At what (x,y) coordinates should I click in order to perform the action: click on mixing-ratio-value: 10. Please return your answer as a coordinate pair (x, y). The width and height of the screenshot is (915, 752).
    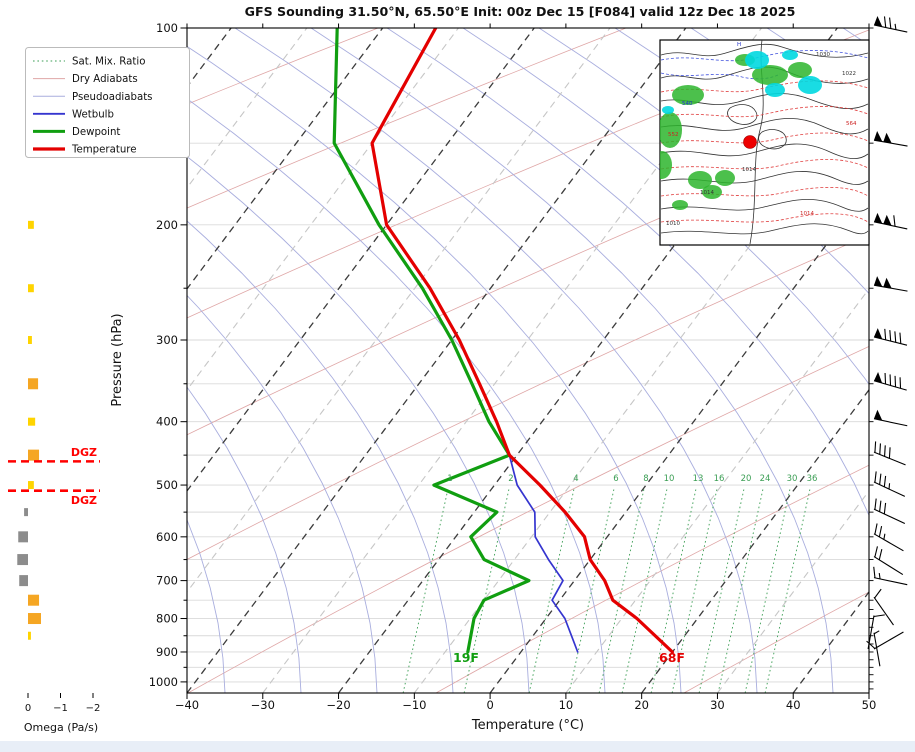
    Looking at the image, I should click on (669, 479).